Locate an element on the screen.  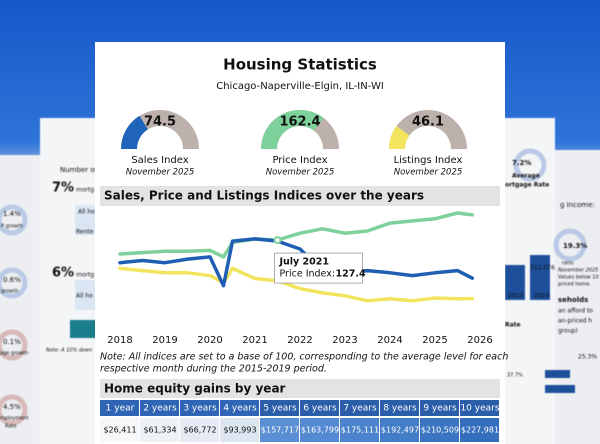
bg-text: 7% is located at coordinates (63, 188).